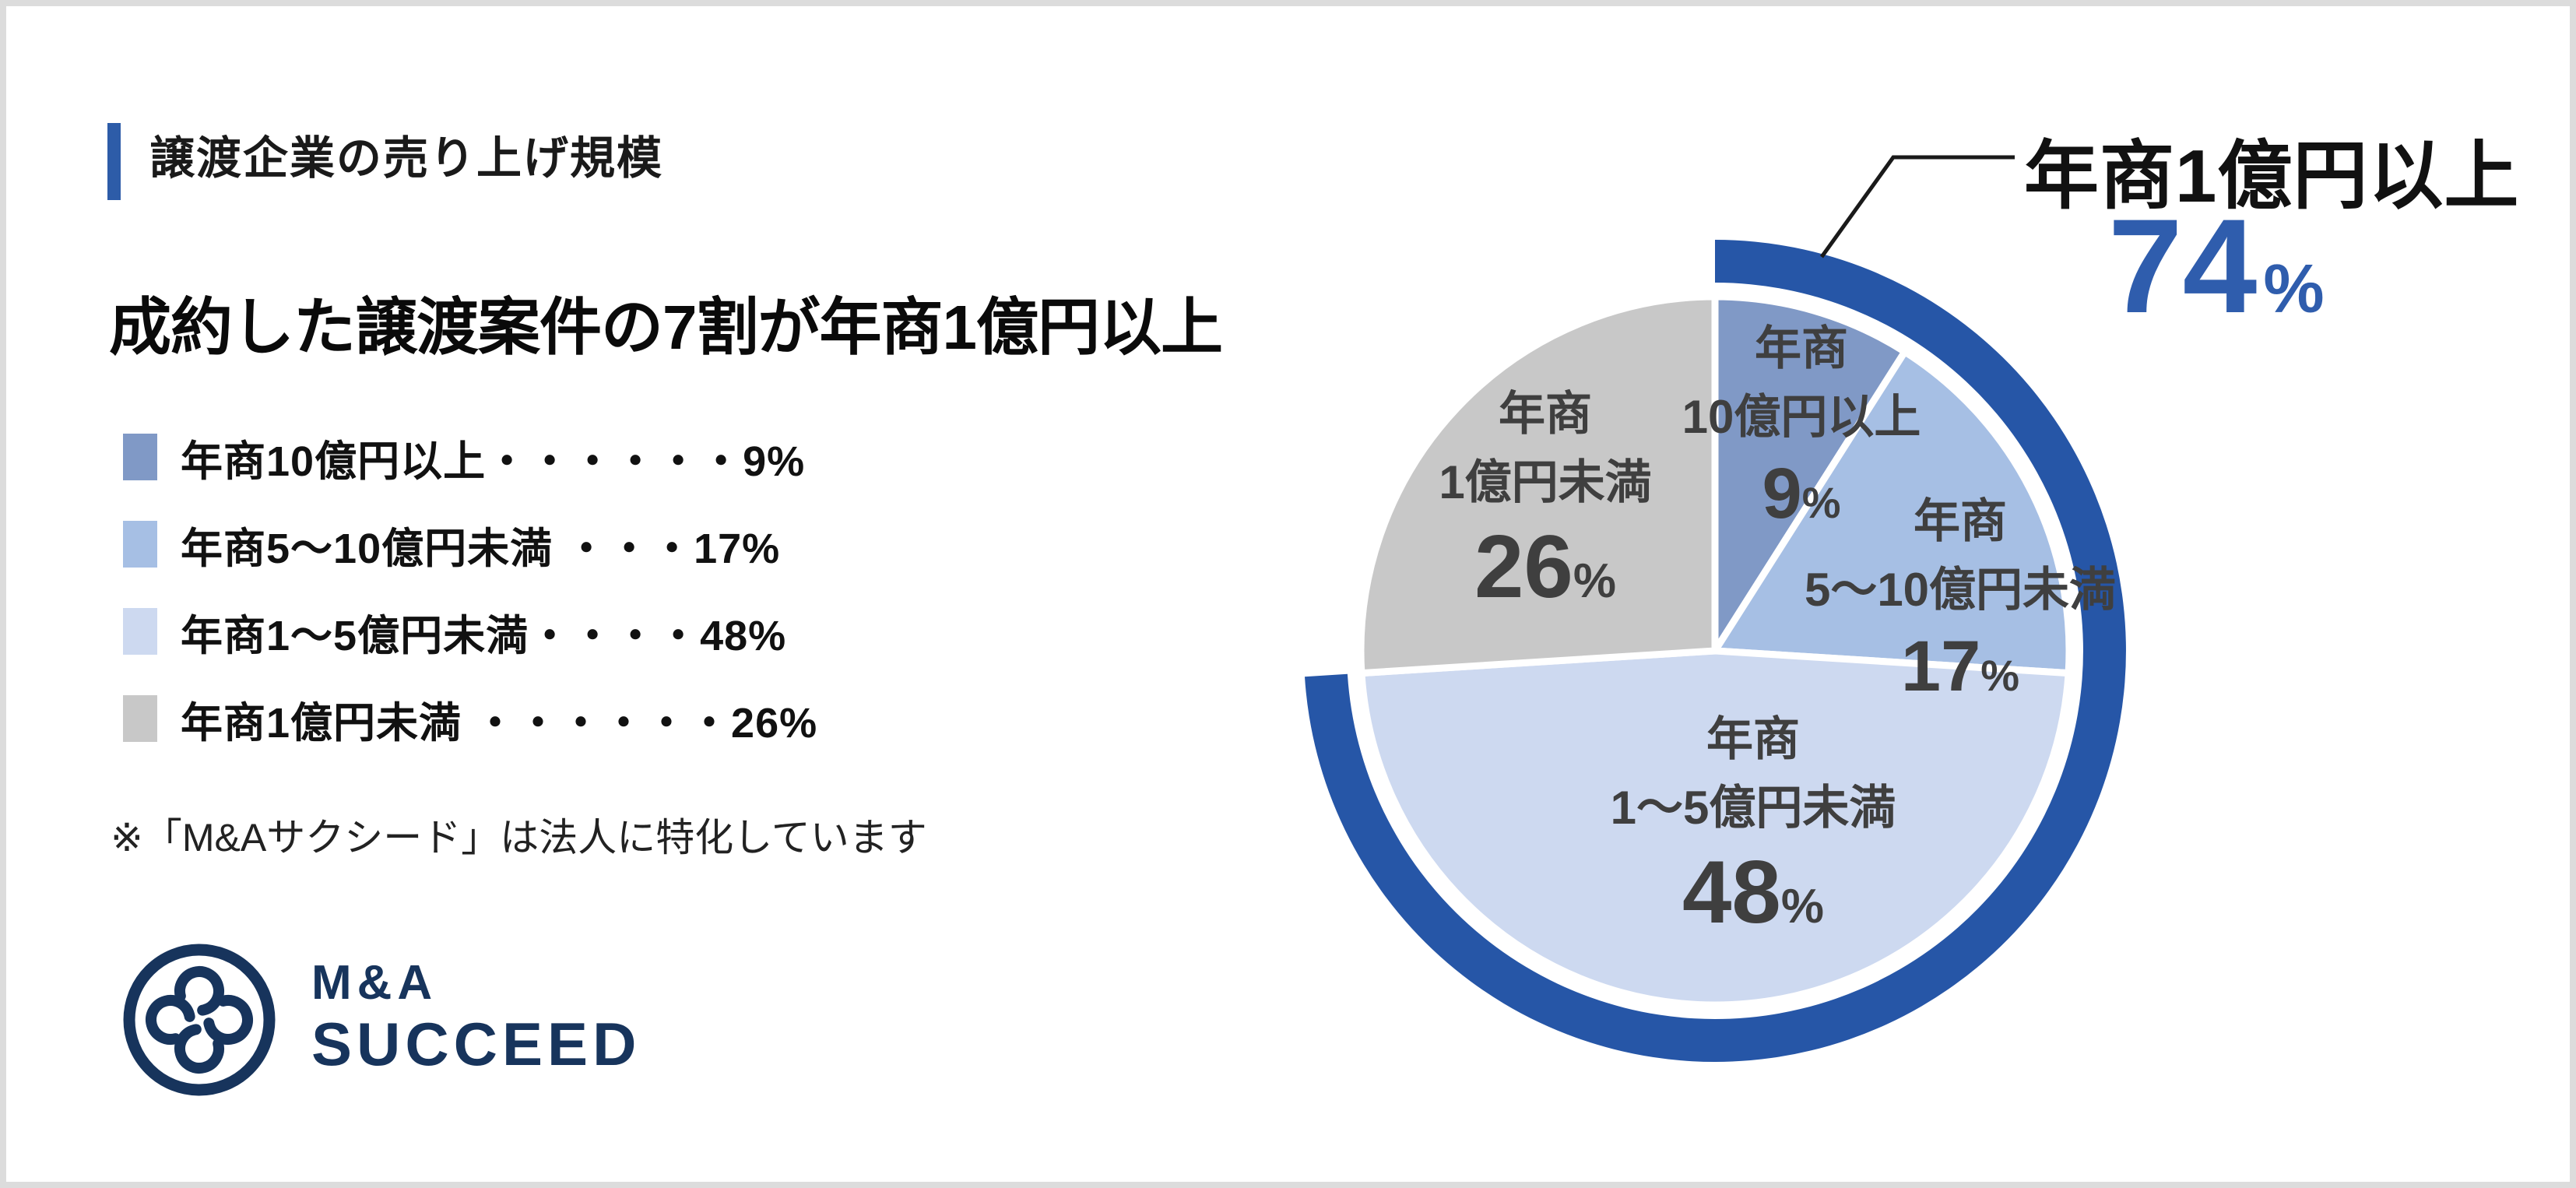 The width and height of the screenshot is (2576, 1188). What do you see at coordinates (1802, 417) in the screenshot?
I see `slice-label-line2: 10億円以上` at bounding box center [1802, 417].